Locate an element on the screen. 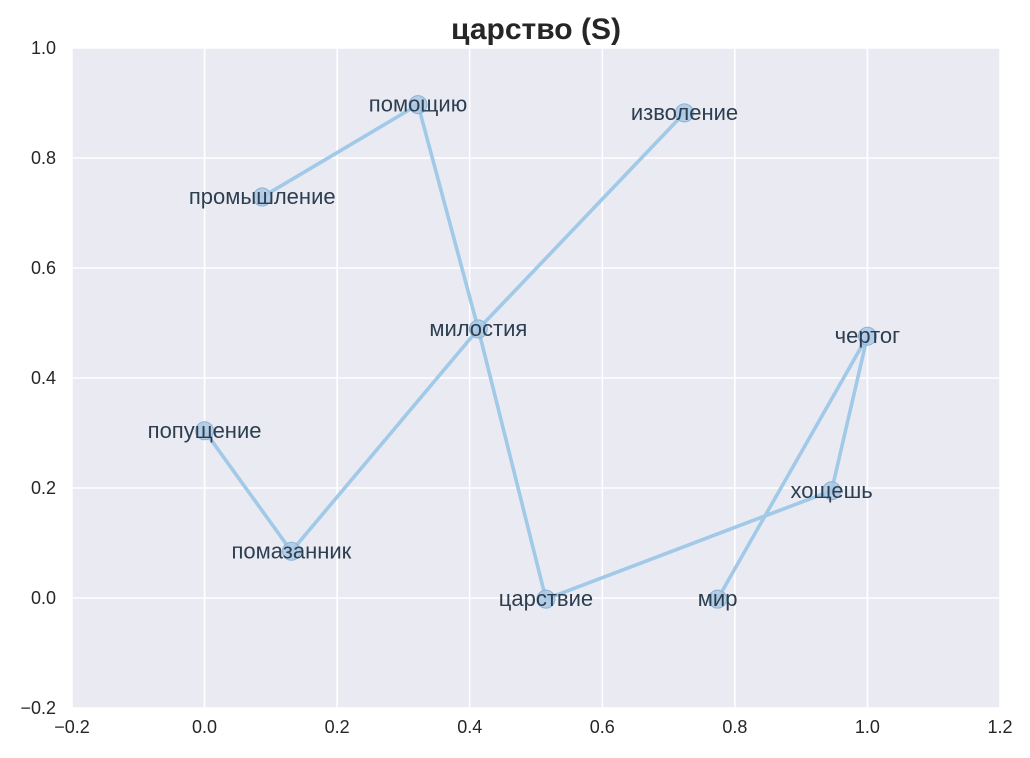  x-tick-label: −0.2 is located at coordinates (72, 727).